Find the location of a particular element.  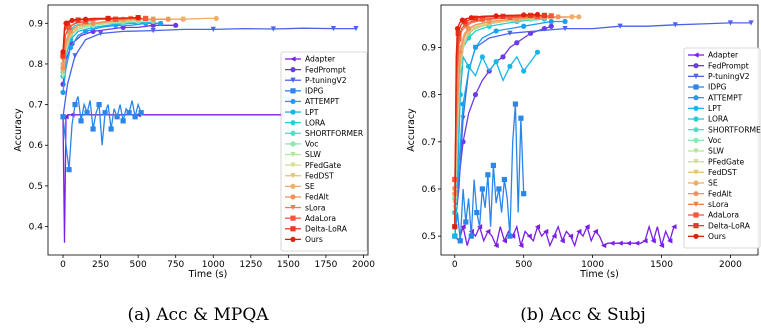

series-line-idpg is located at coordinates (489, 172).